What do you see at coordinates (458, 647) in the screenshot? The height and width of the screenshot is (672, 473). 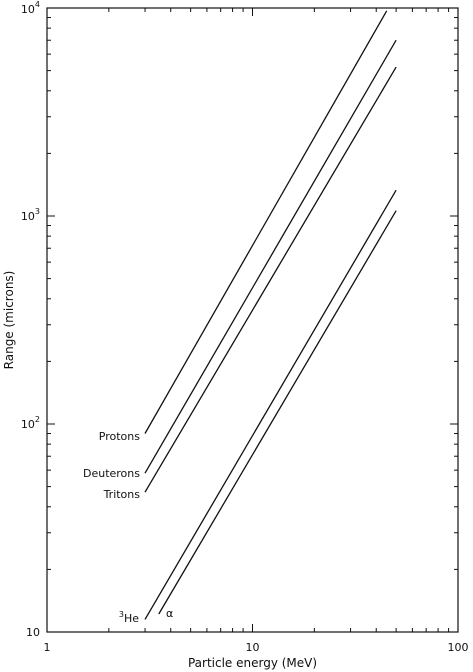 I see `x-tick-label: 100` at bounding box center [458, 647].